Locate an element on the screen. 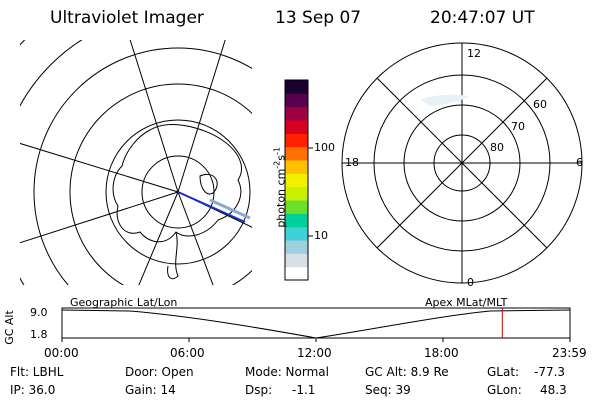 The image size is (600, 400). time-label: 20:47:07 UT is located at coordinates (482, 18).